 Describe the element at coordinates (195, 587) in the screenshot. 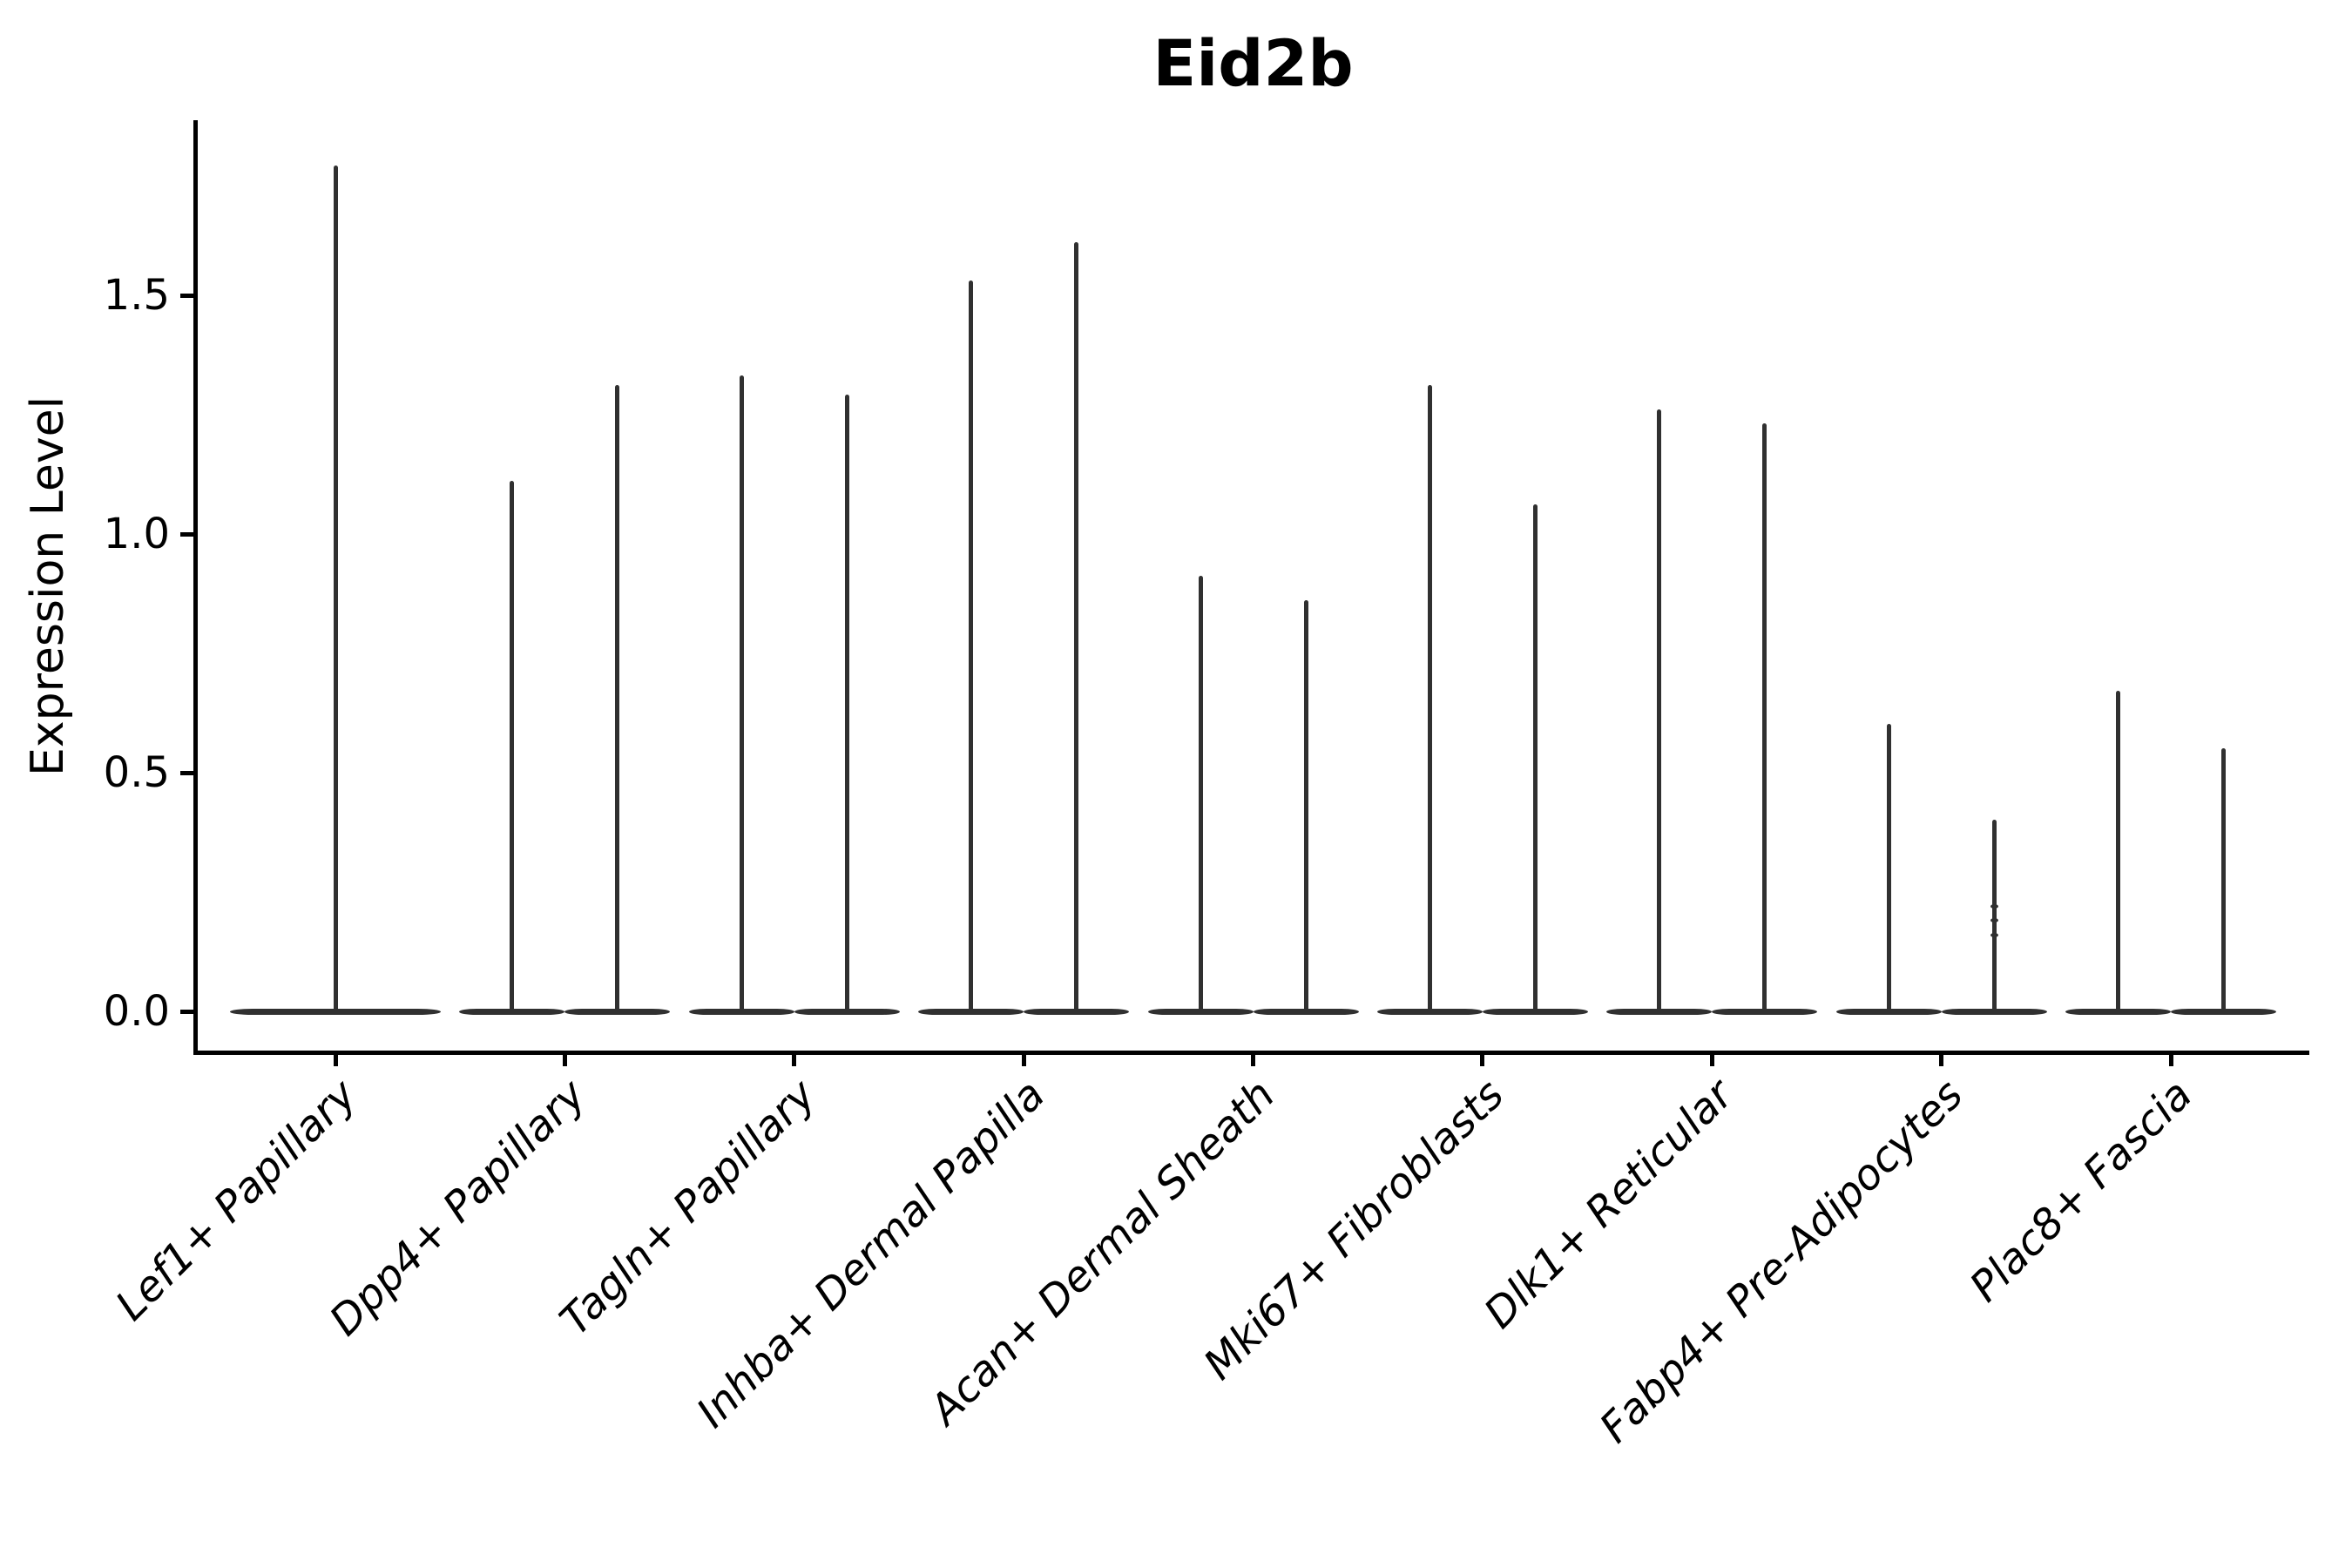

I see `y-axis-spine` at that location.